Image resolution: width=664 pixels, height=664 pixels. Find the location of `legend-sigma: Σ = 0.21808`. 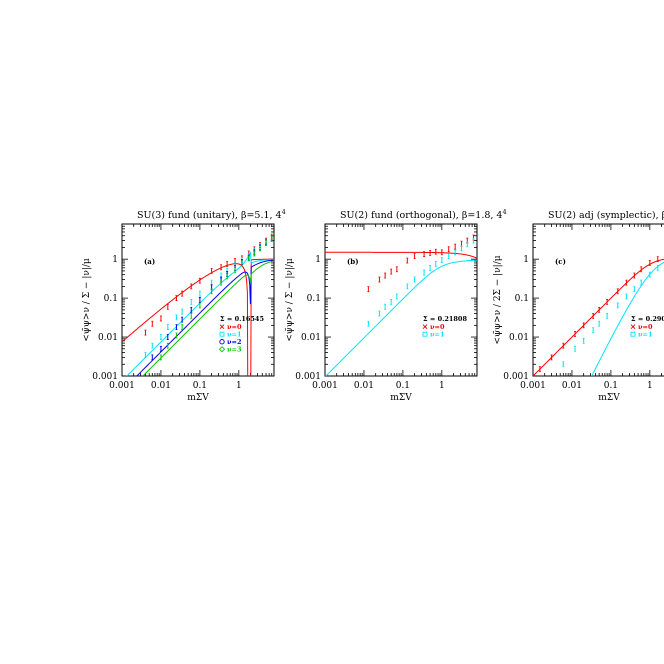

legend-sigma: Σ = 0.21808 is located at coordinates (445, 319).